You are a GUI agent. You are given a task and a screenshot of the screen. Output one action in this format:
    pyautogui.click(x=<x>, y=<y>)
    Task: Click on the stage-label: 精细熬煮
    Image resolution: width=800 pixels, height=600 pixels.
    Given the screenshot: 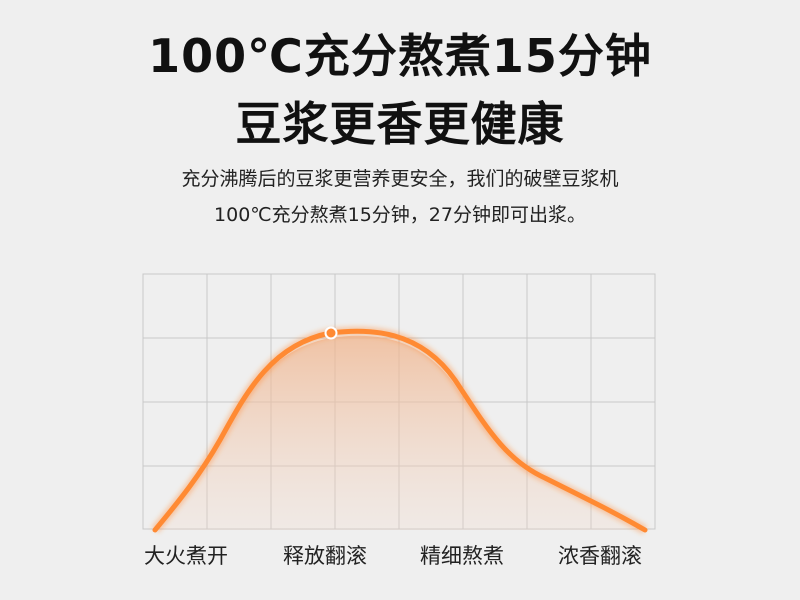 What is the action you would take?
    pyautogui.click(x=462, y=556)
    